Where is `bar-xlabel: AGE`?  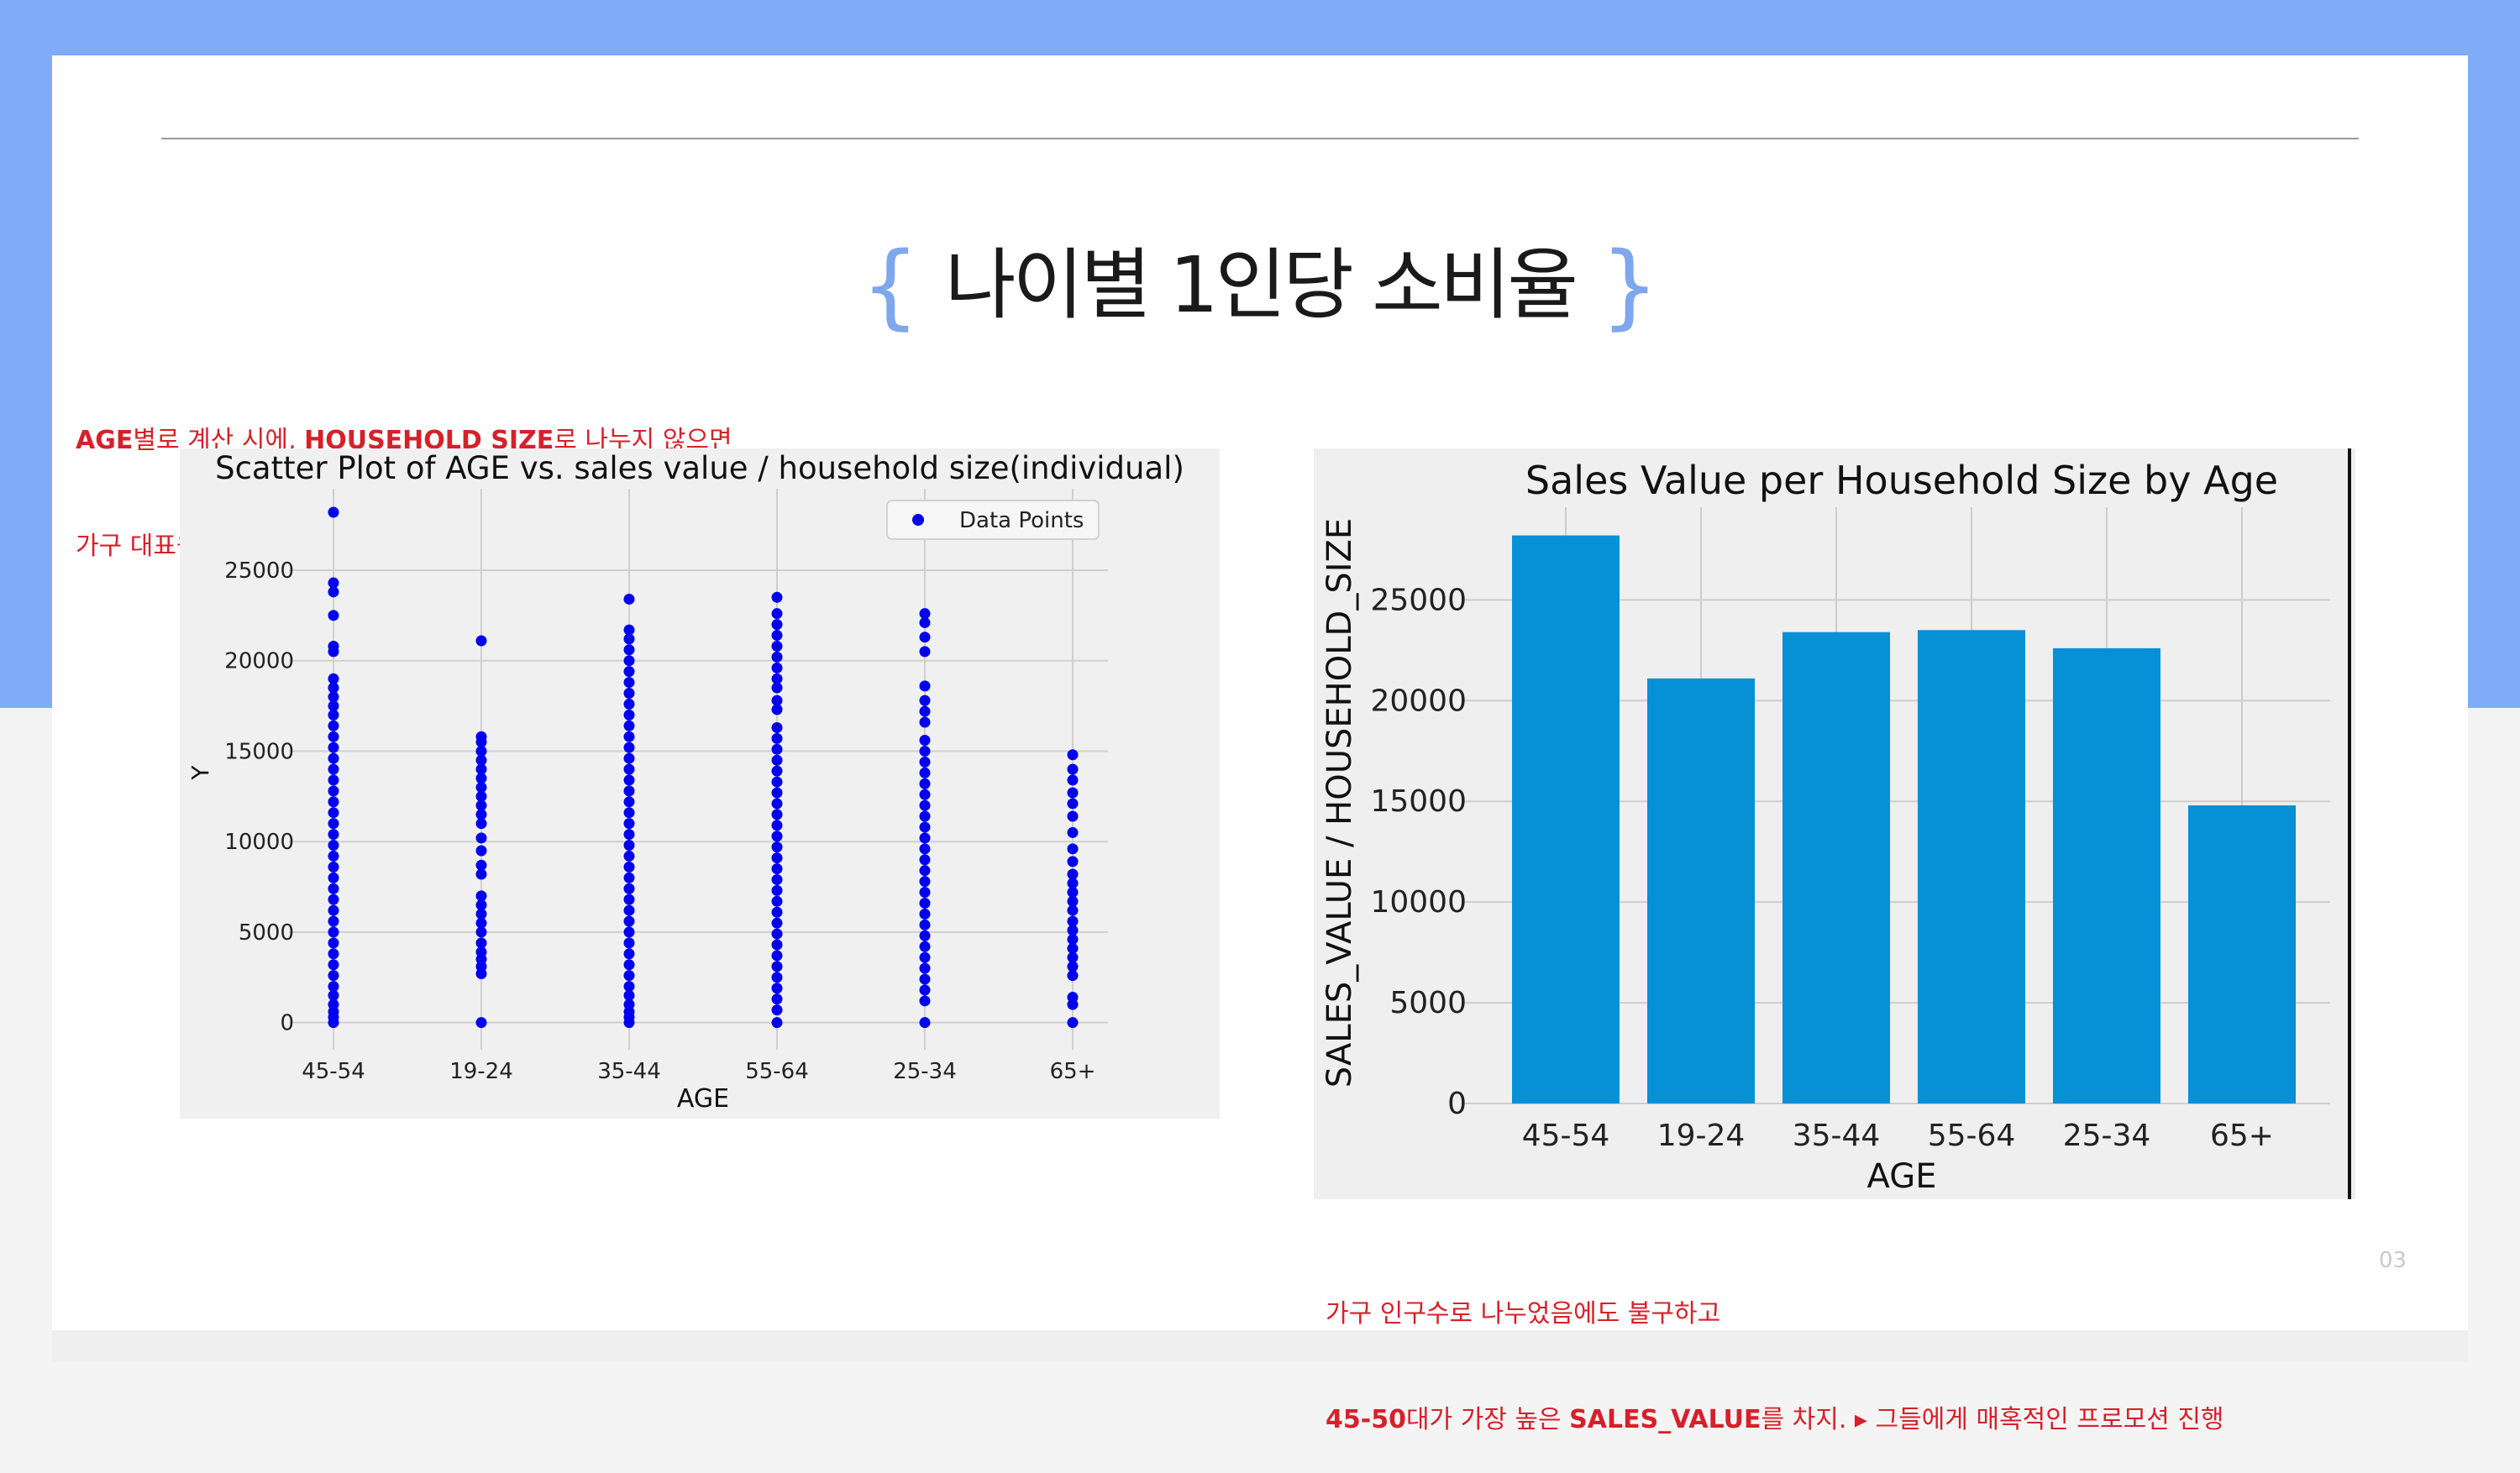 bar-xlabel: AGE is located at coordinates (1902, 1176).